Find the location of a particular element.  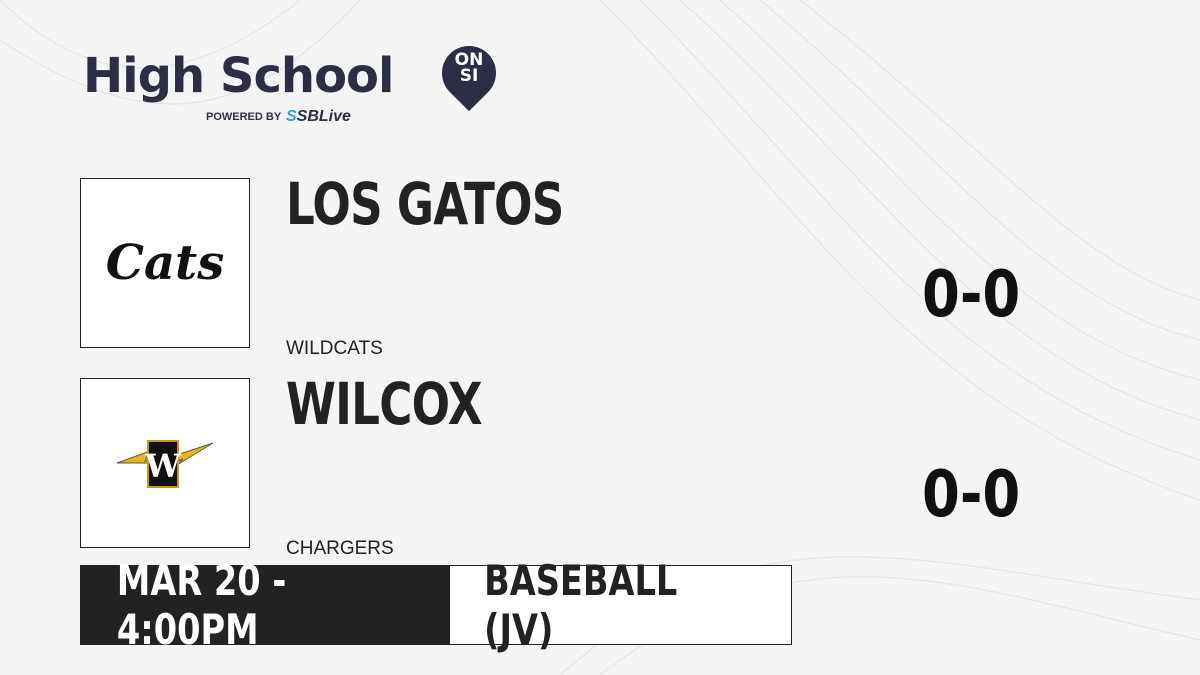

away-team-name: WILCOX is located at coordinates (384, 404).